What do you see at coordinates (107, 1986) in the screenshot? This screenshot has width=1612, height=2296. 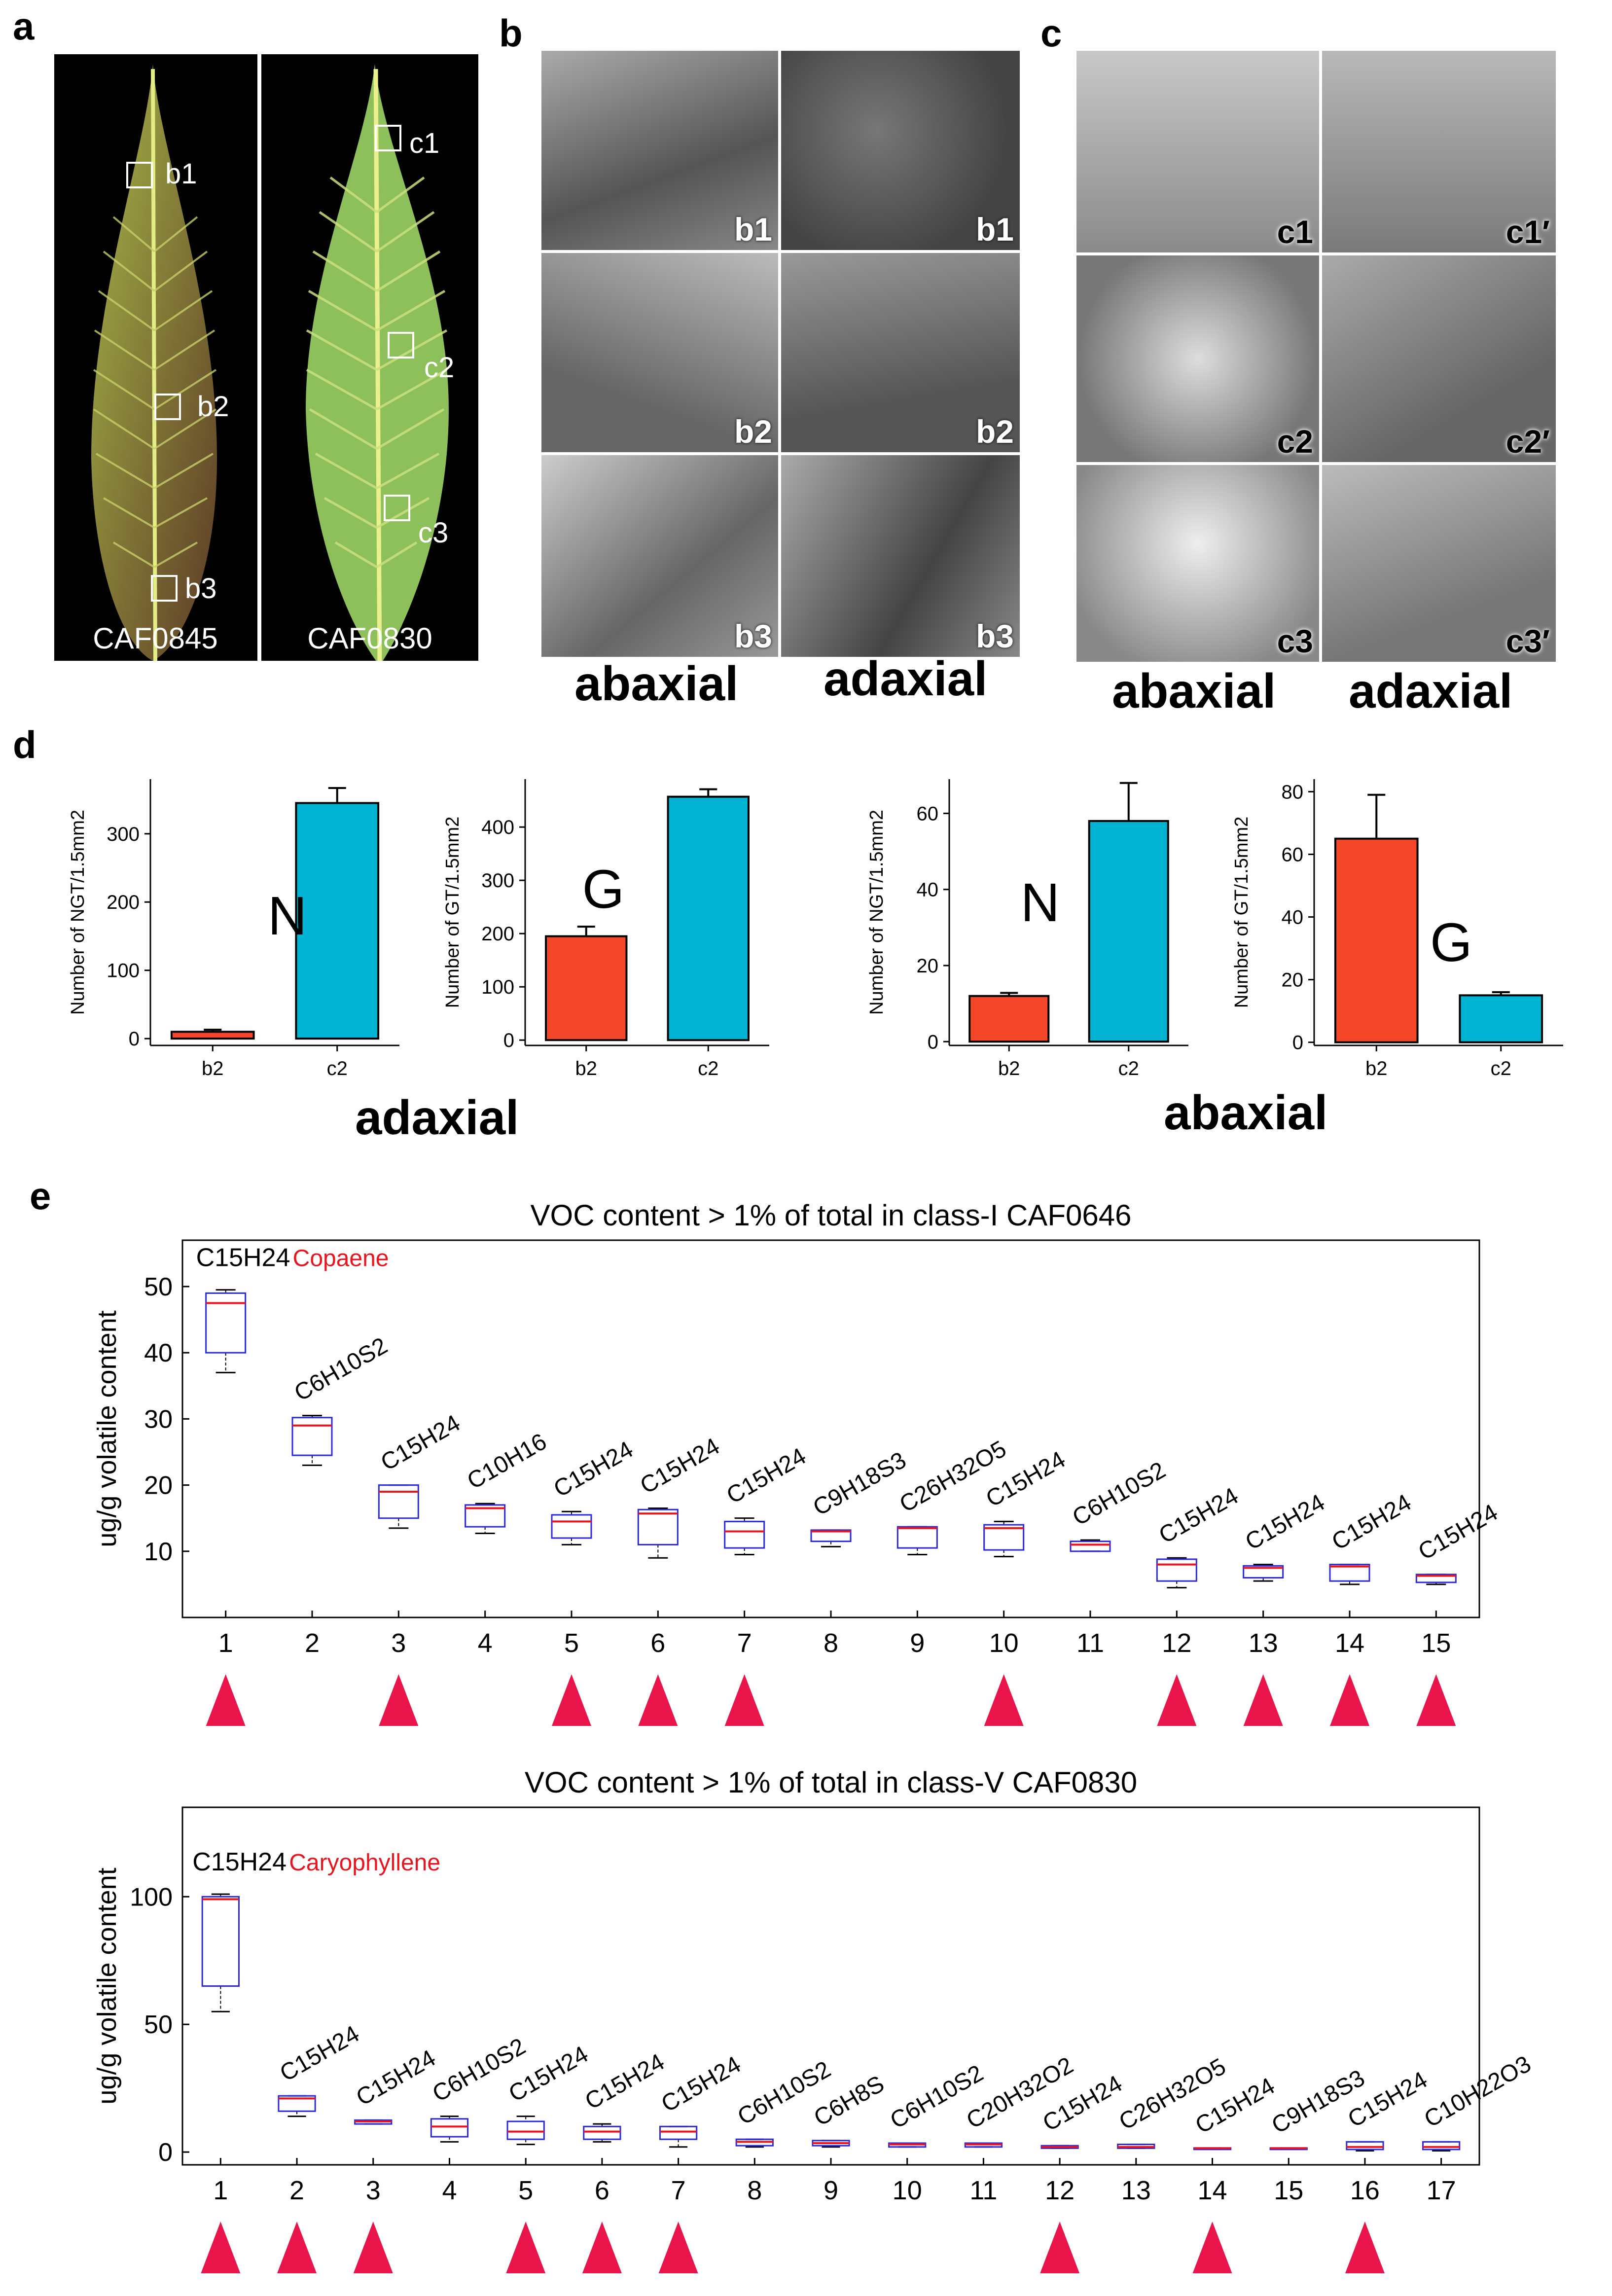 I see `y-axis-label: ug/g volatile content` at bounding box center [107, 1986].